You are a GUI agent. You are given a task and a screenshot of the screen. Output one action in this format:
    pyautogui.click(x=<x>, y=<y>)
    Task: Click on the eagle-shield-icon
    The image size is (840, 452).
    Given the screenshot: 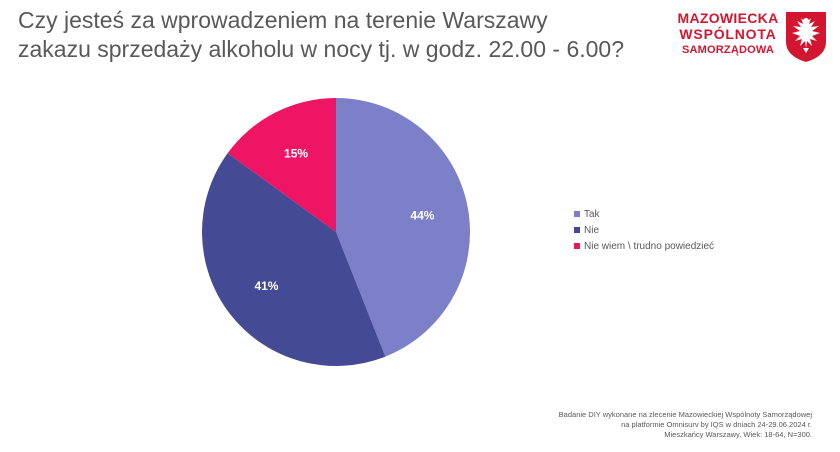 What is the action you would take?
    pyautogui.click(x=806, y=37)
    